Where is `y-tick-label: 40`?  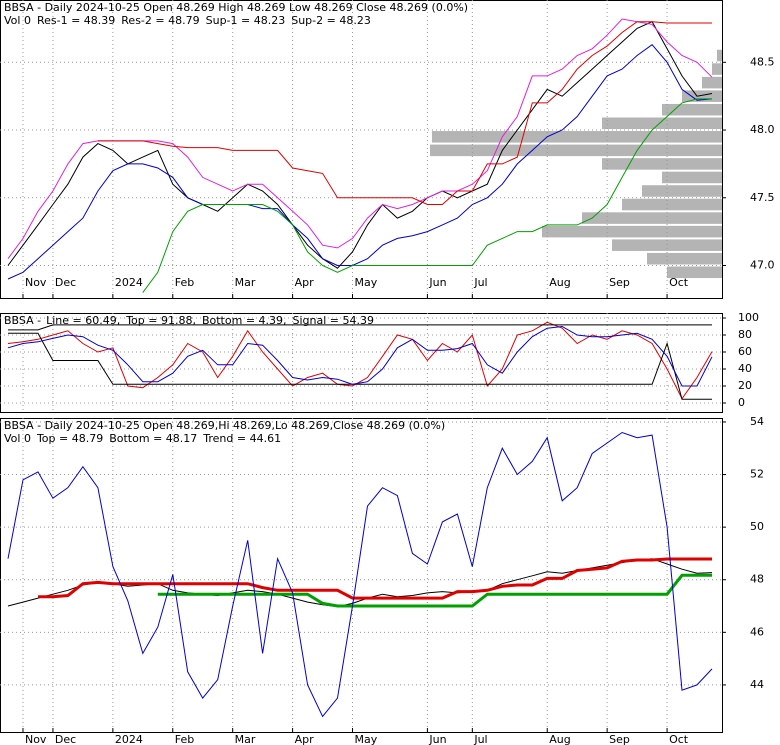 y-tick-label: 40 is located at coordinates (745, 368).